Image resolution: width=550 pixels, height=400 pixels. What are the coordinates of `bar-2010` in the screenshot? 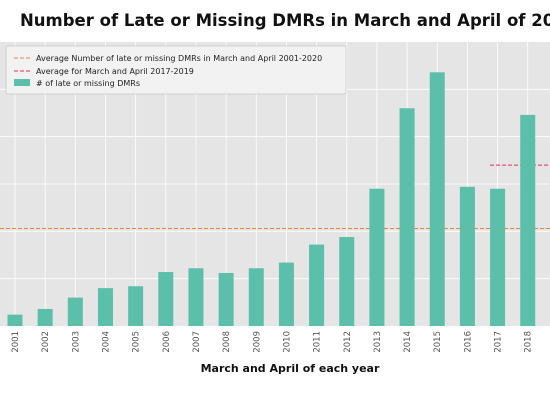 It's located at (286, 294).